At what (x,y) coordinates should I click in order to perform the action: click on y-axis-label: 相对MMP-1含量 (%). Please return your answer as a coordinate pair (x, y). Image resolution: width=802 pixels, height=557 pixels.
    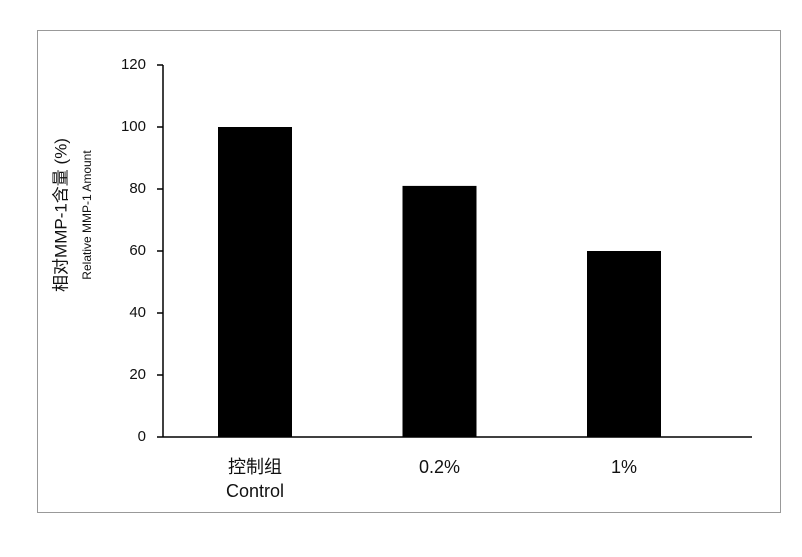
    Looking at the image, I should click on (60, 215).